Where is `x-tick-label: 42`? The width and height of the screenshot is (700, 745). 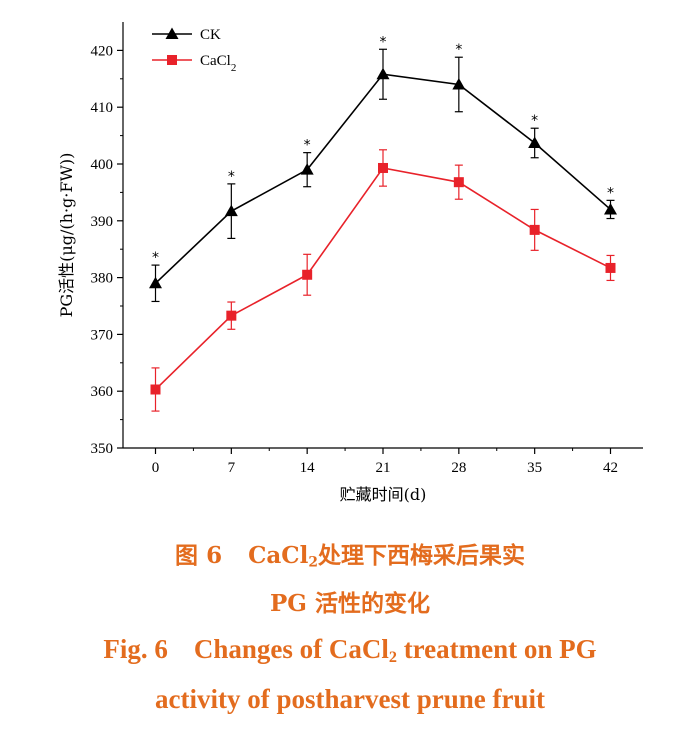
x-tick-label: 42 is located at coordinates (610, 468).